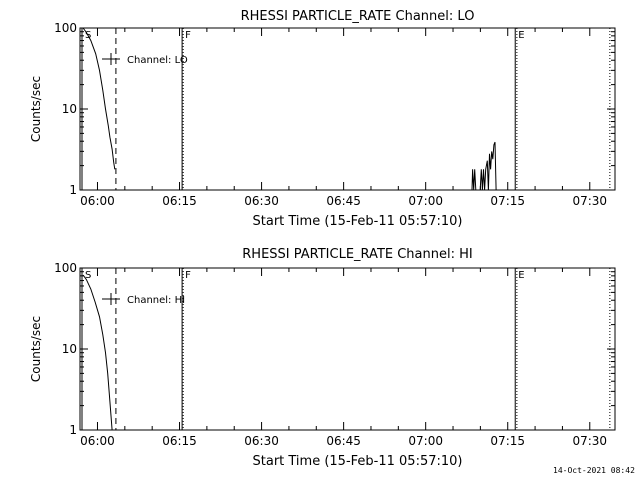  I want to click on series-line-hi, so click(97, 352).